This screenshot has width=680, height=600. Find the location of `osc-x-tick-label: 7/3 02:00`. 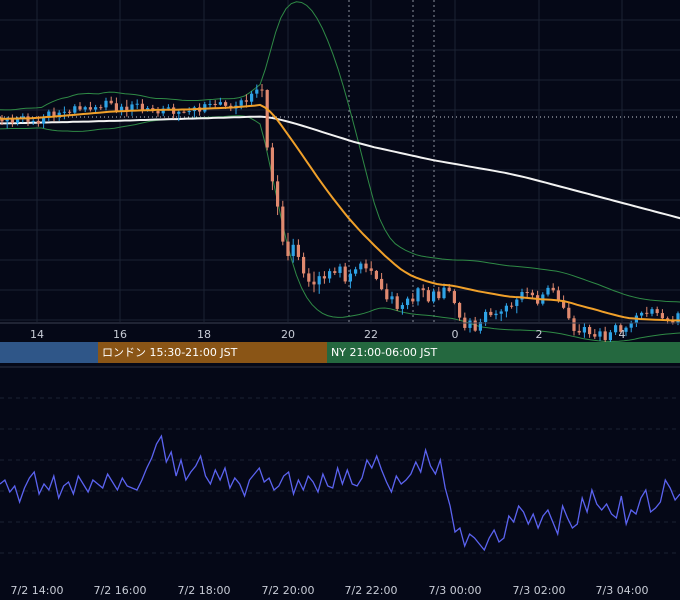

osc-x-tick-label: 7/3 02:00 is located at coordinates (539, 590).